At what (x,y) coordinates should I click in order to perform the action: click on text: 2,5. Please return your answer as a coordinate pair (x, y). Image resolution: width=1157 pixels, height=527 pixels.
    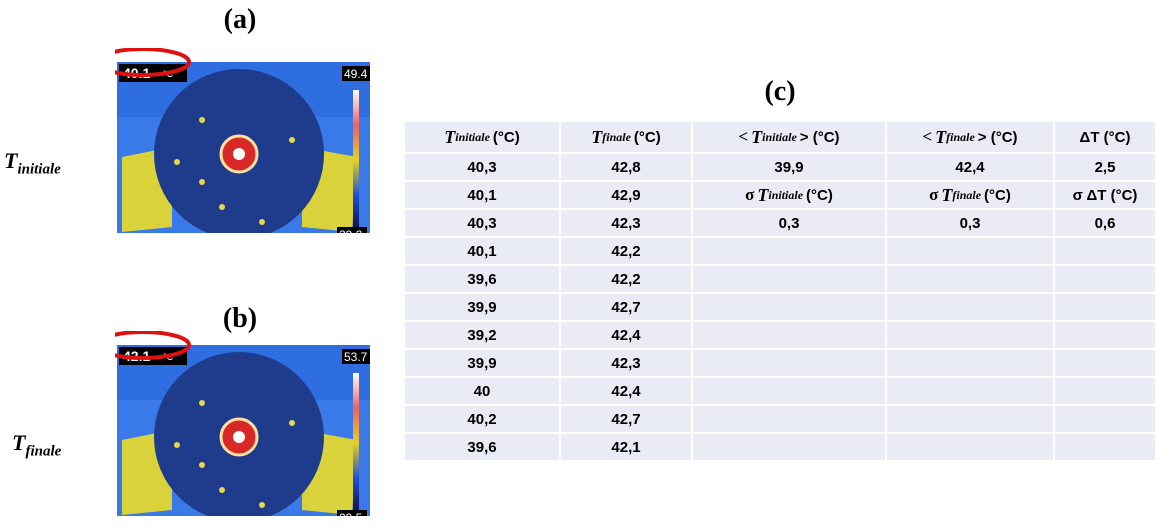
    Looking at the image, I should click on (1105, 167).